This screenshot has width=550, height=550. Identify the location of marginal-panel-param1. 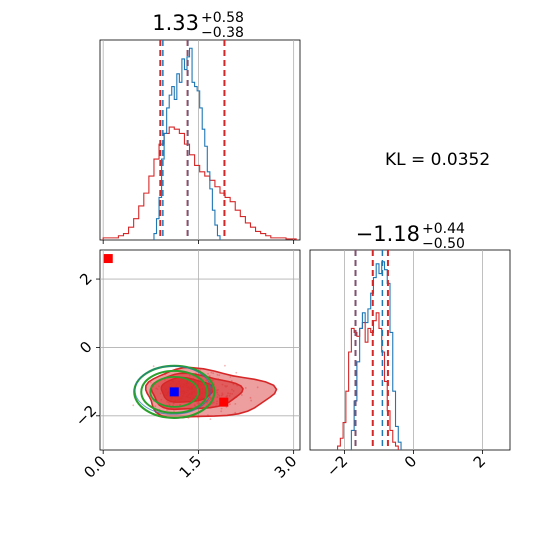
(200, 140).